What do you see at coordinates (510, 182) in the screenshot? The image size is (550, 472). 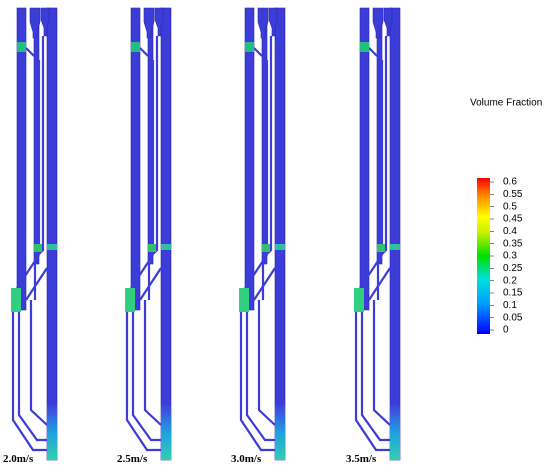 I see `colorbar-tick-label: 0.6` at bounding box center [510, 182].